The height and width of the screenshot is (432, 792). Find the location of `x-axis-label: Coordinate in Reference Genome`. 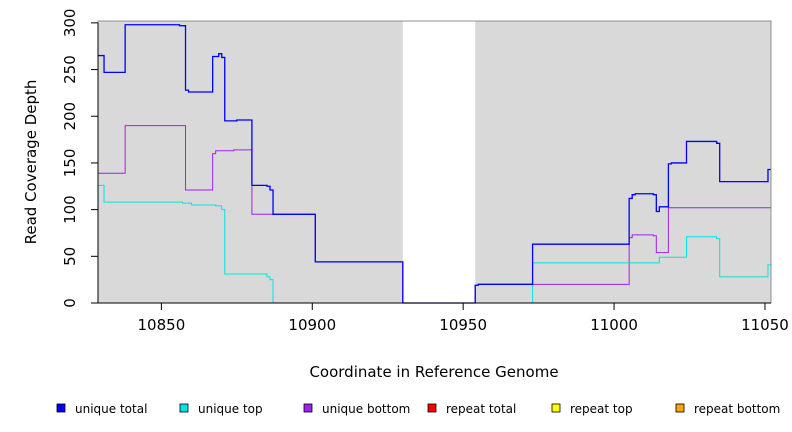

x-axis-label: Coordinate in Reference Genome is located at coordinates (433, 372).